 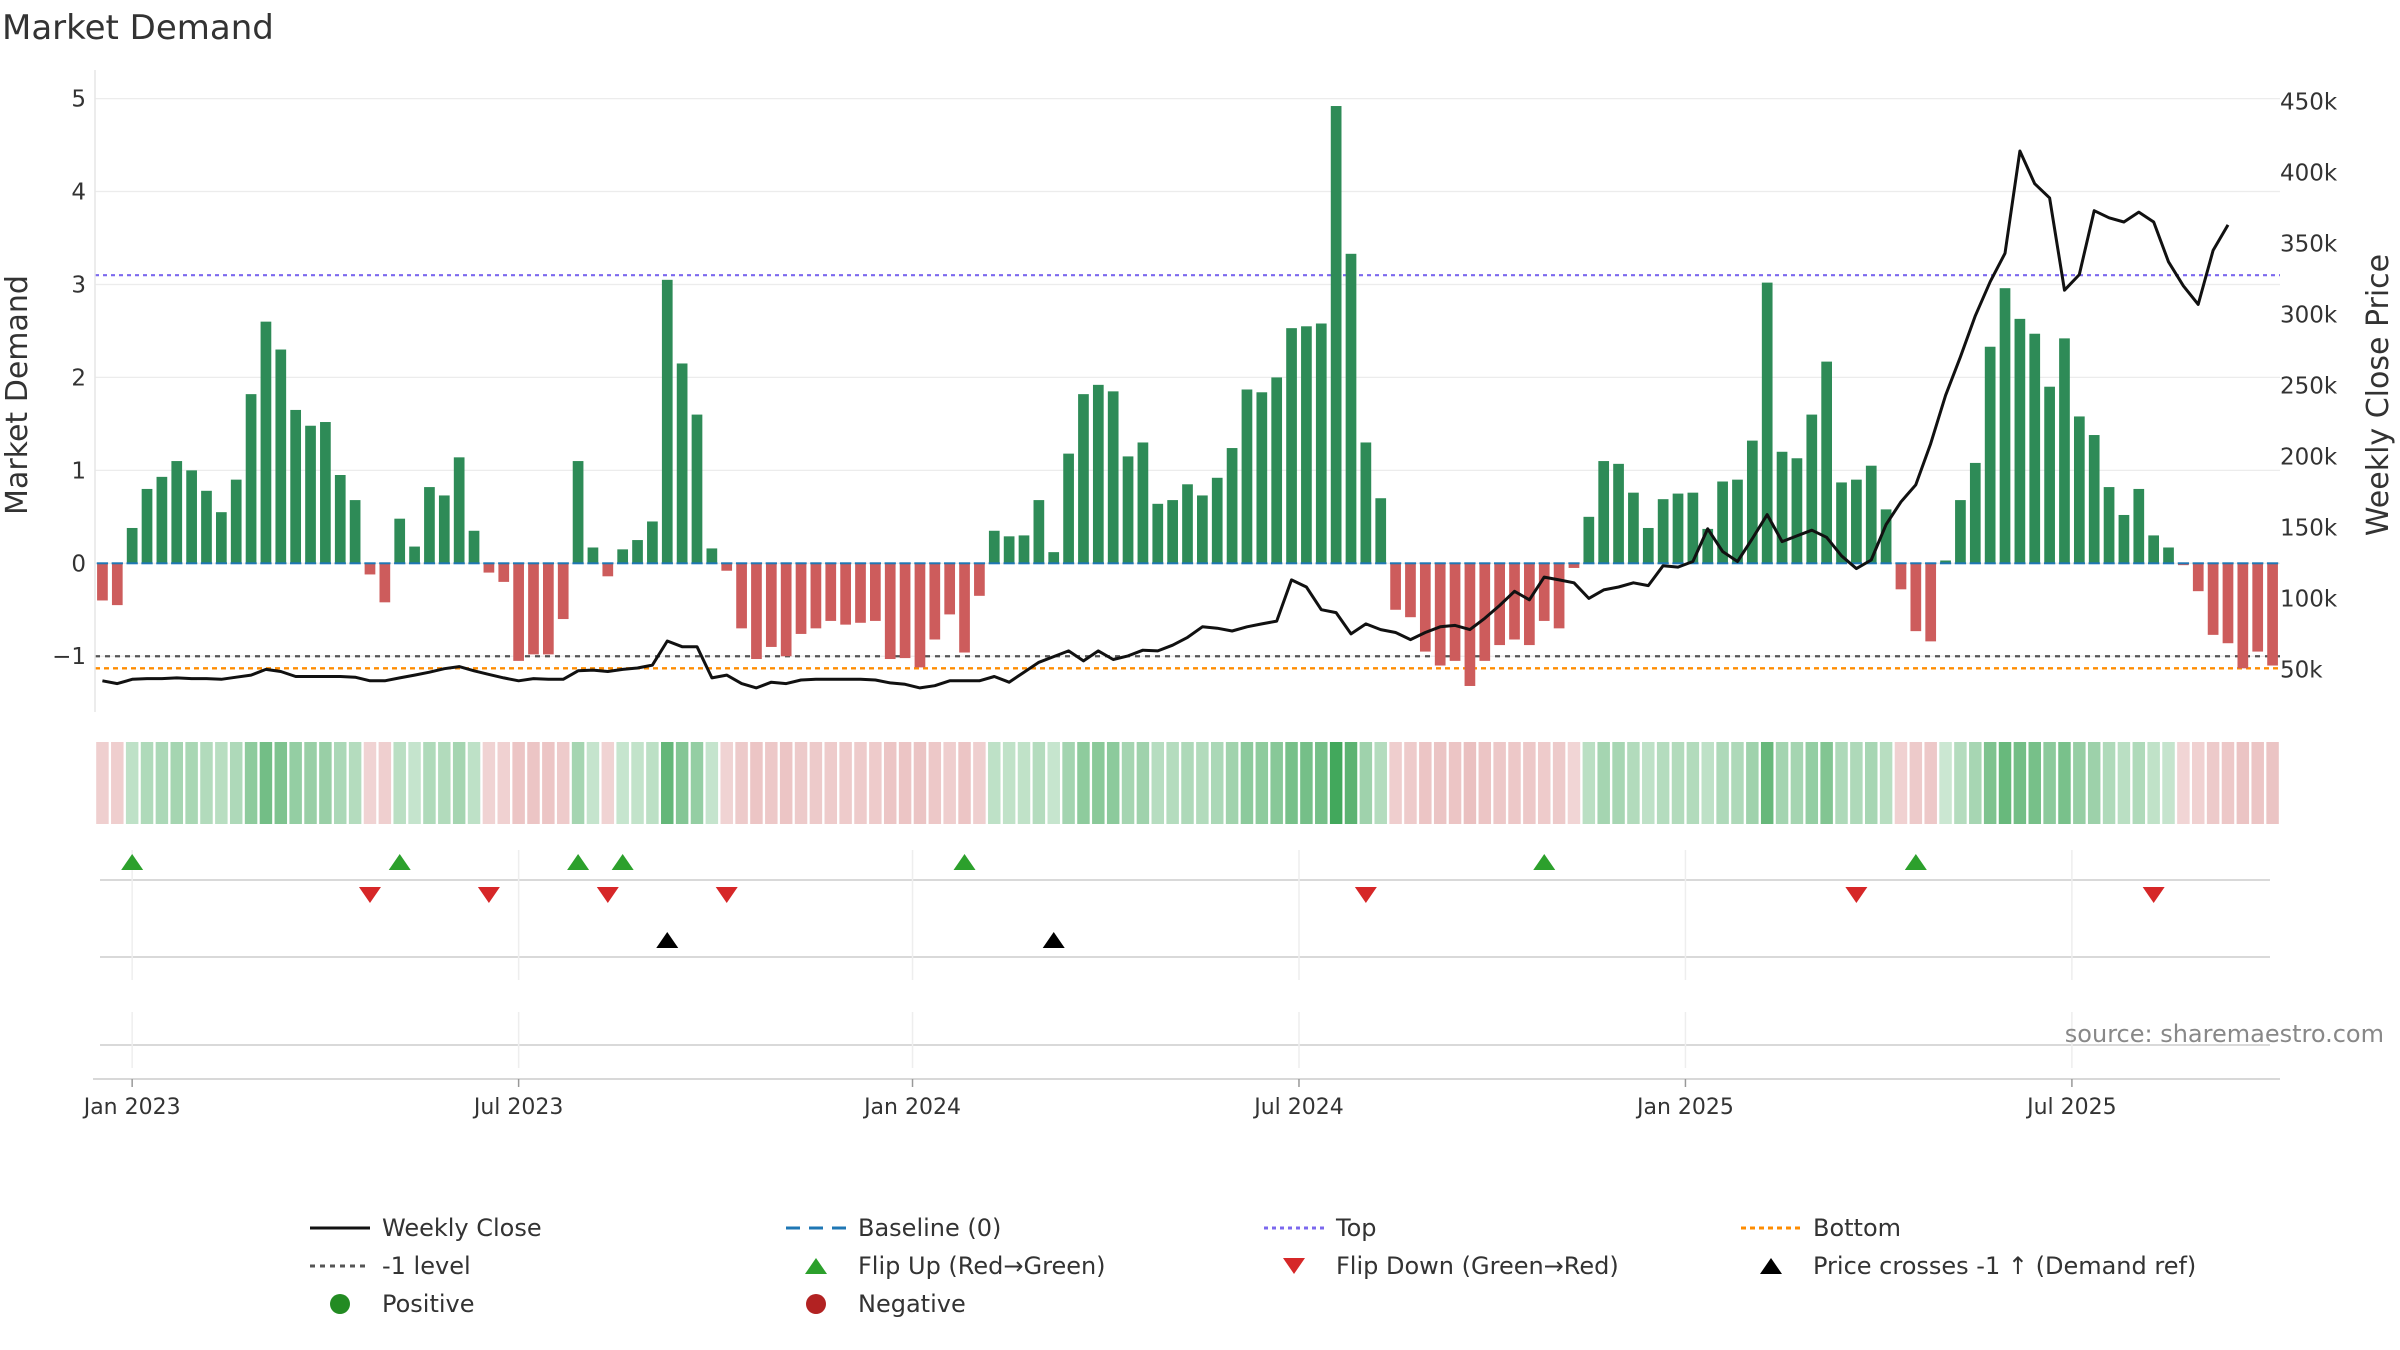 I want to click on legend-label-negative: Negative, so click(x=912, y=1304).